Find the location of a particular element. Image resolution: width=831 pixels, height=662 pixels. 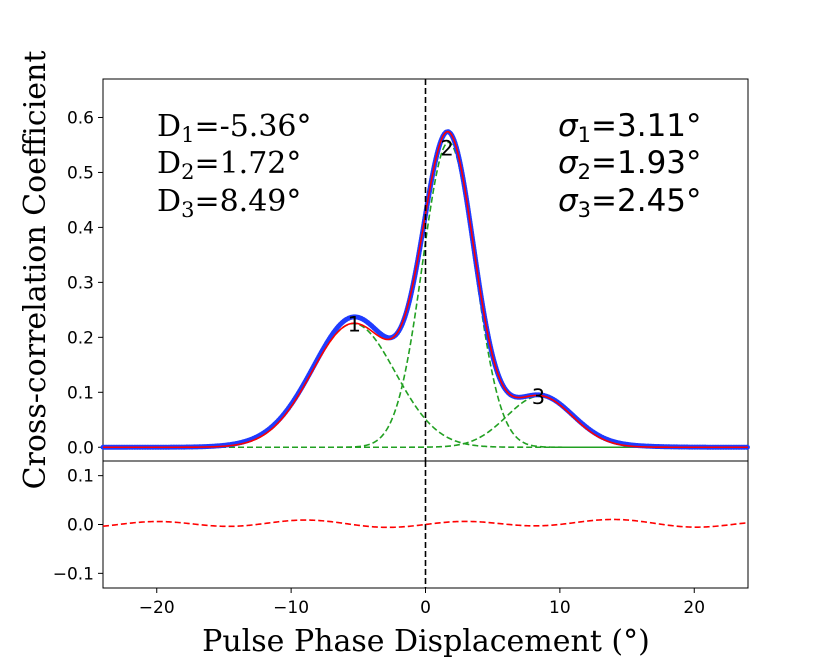

annotation-d1: D1=-5.36° is located at coordinates (234, 128).